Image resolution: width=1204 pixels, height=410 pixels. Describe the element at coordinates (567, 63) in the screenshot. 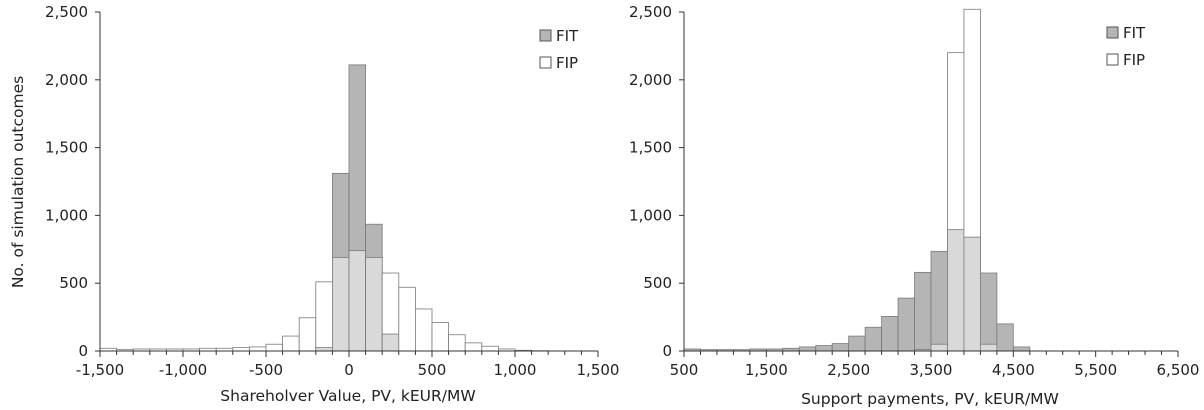

I see `left-legend-fip-label: FIP` at that location.